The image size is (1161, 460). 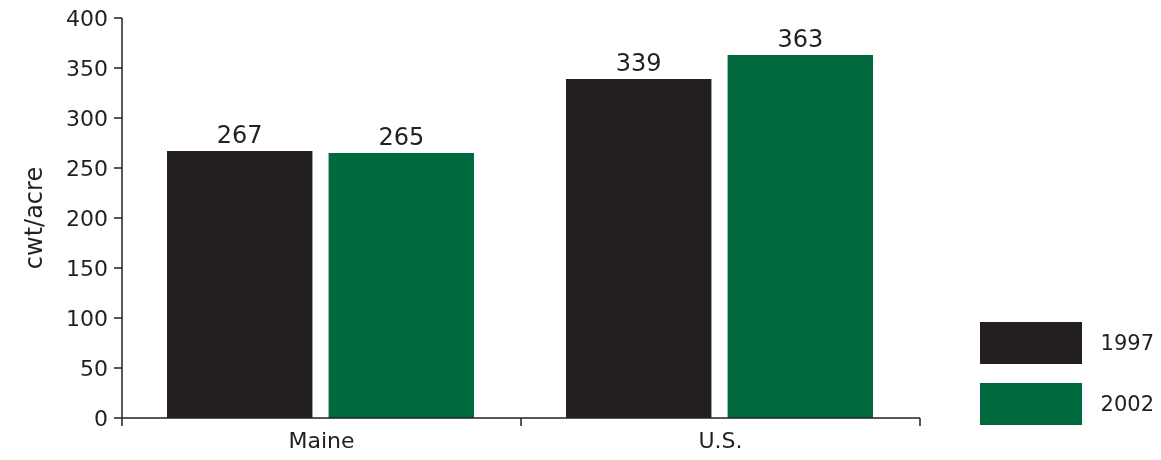 What do you see at coordinates (401, 137) in the screenshot?
I see `data-label: 265` at bounding box center [401, 137].